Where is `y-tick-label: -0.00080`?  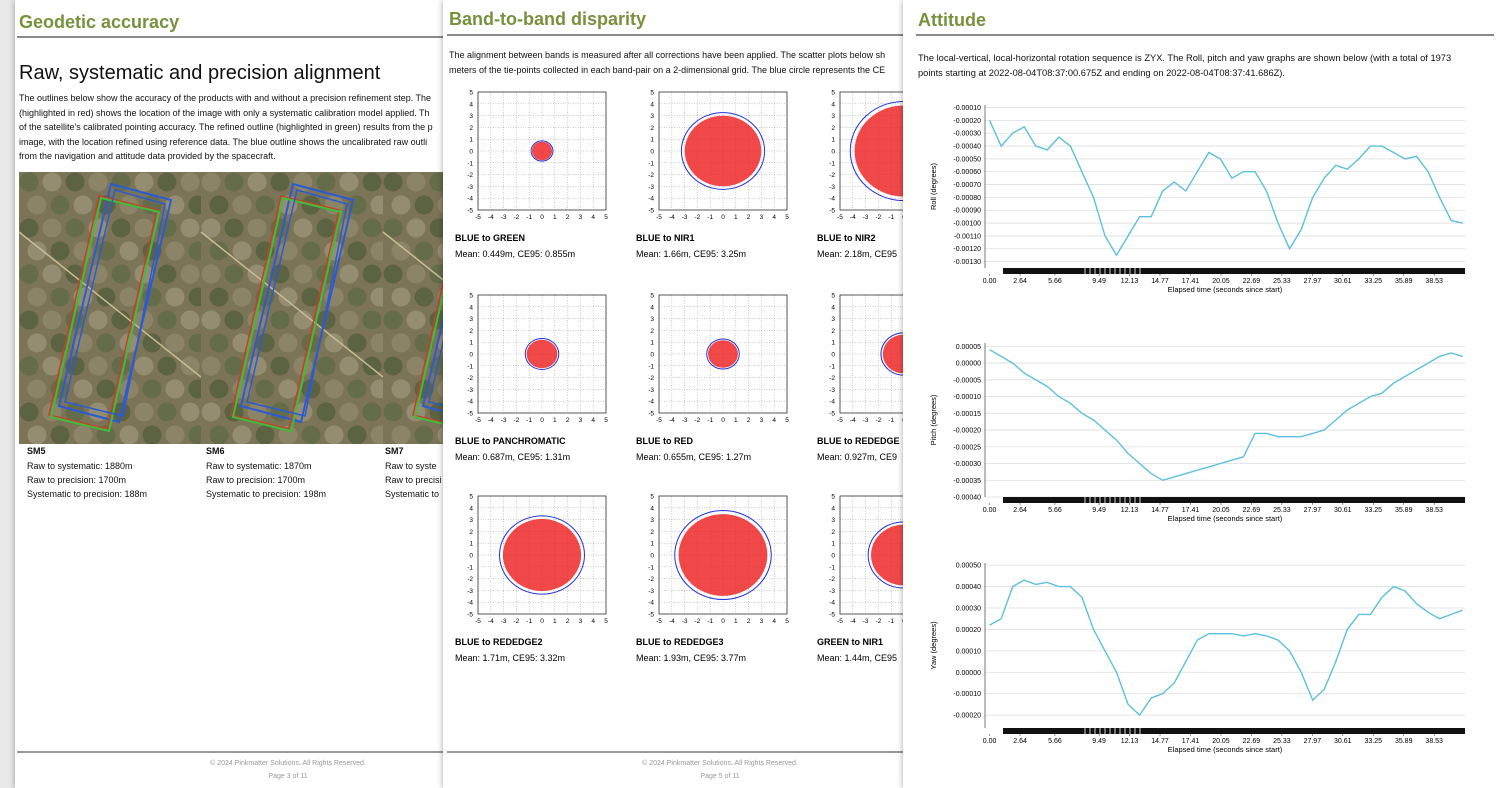 y-tick-label: -0.00080 is located at coordinates (967, 198).